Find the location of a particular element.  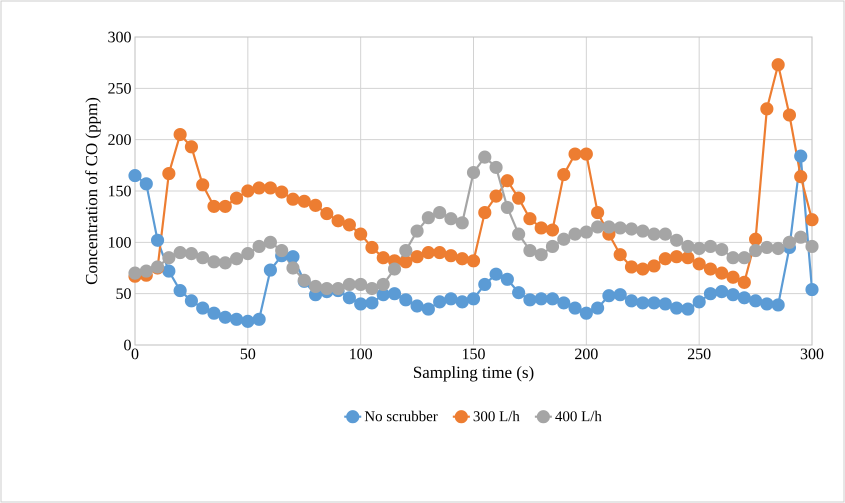

legend-label: 300 L/h is located at coordinates (497, 416).